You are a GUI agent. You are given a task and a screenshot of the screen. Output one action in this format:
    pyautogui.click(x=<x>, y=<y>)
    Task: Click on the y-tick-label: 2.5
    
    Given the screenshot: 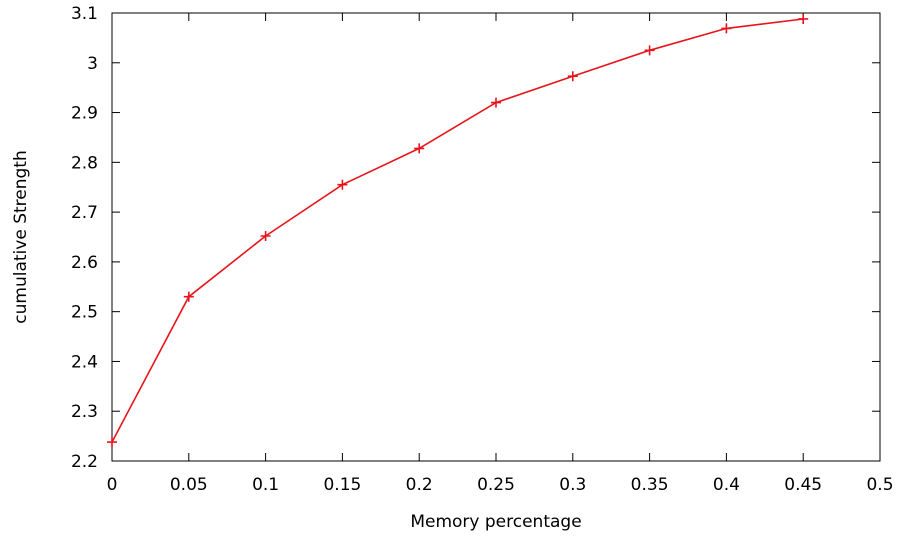 What is the action you would take?
    pyautogui.click(x=84, y=313)
    